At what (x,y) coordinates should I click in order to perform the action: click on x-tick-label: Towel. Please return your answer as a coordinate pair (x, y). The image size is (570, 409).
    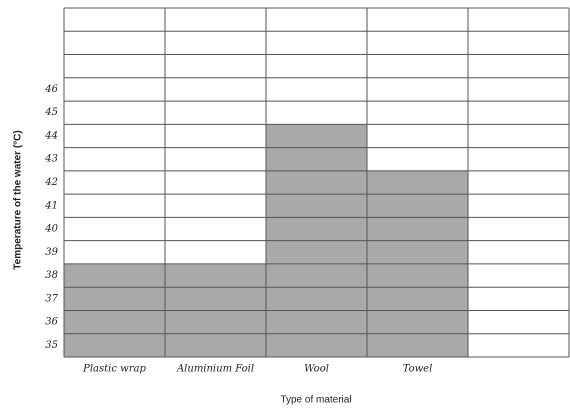
    Looking at the image, I should click on (418, 369).